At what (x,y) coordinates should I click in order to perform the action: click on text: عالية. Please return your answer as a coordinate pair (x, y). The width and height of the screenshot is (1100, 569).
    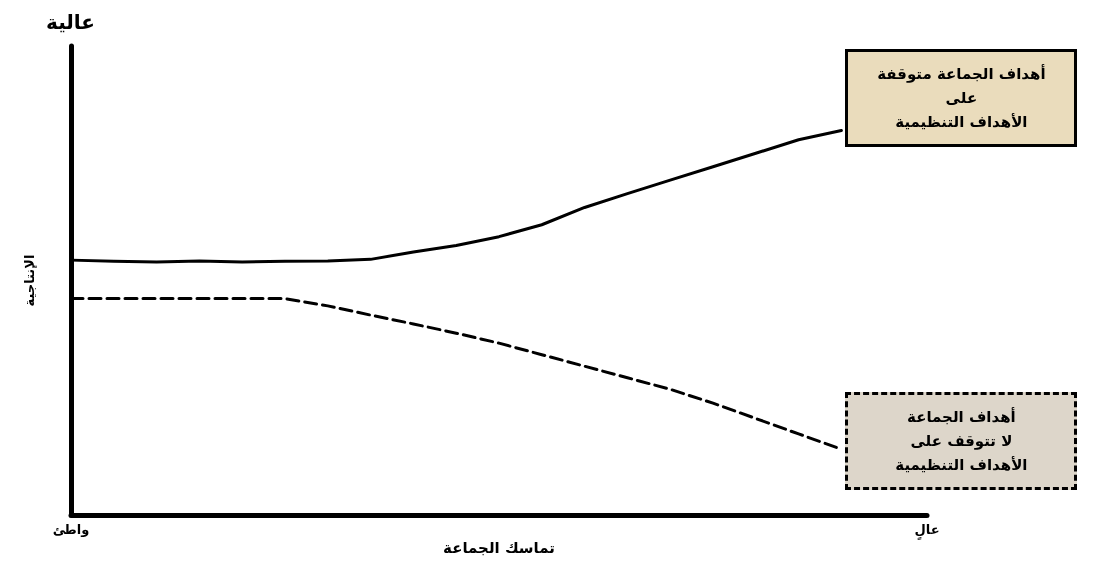
    Looking at the image, I should click on (70, 22).